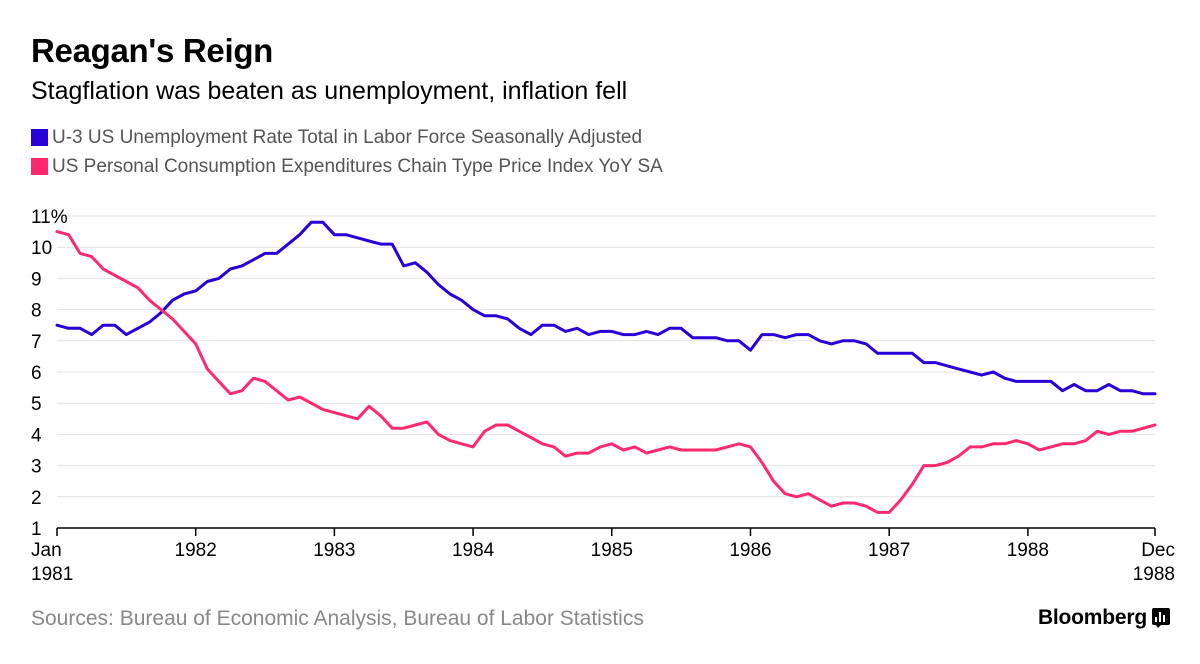 The width and height of the screenshot is (1200, 664). What do you see at coordinates (1158, 550) in the screenshot?
I see `x-tick-label: Dec` at bounding box center [1158, 550].